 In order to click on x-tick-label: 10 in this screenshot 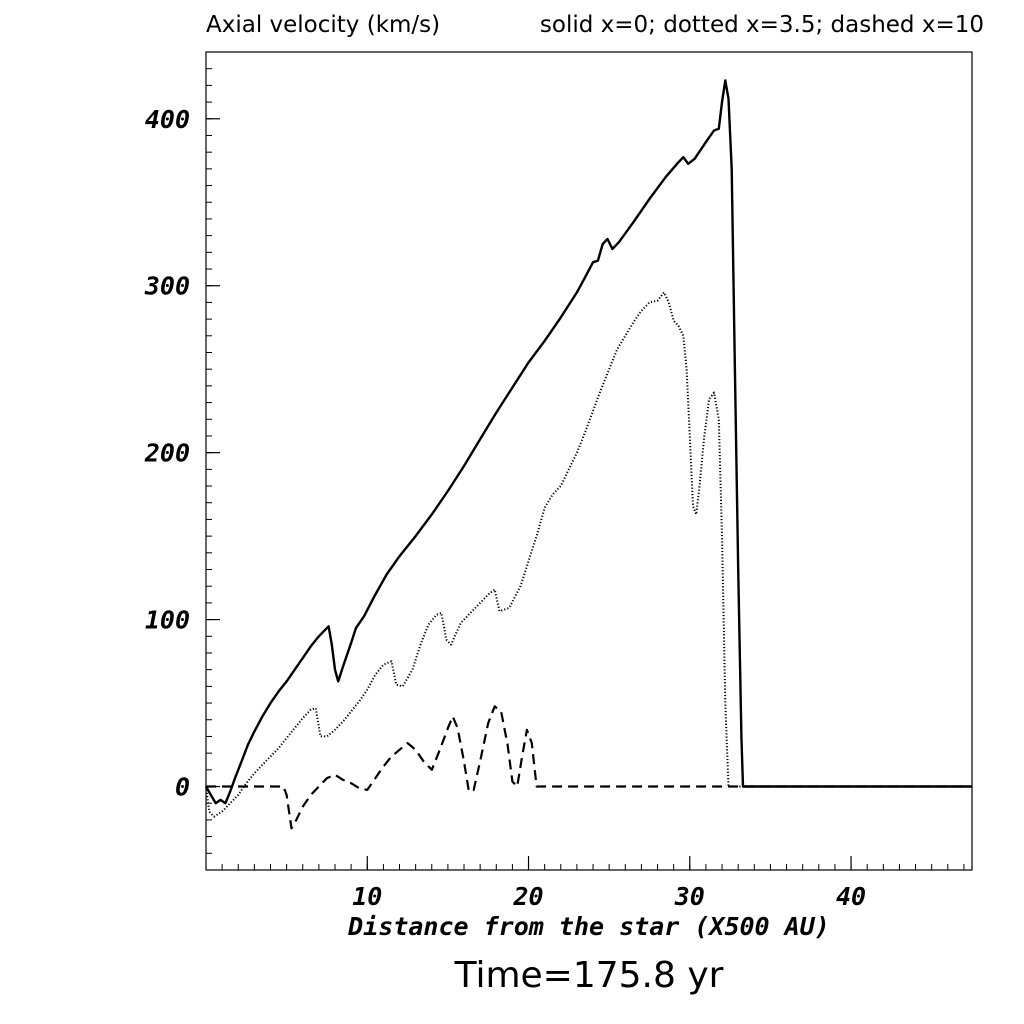, I will do `click(367, 896)`.